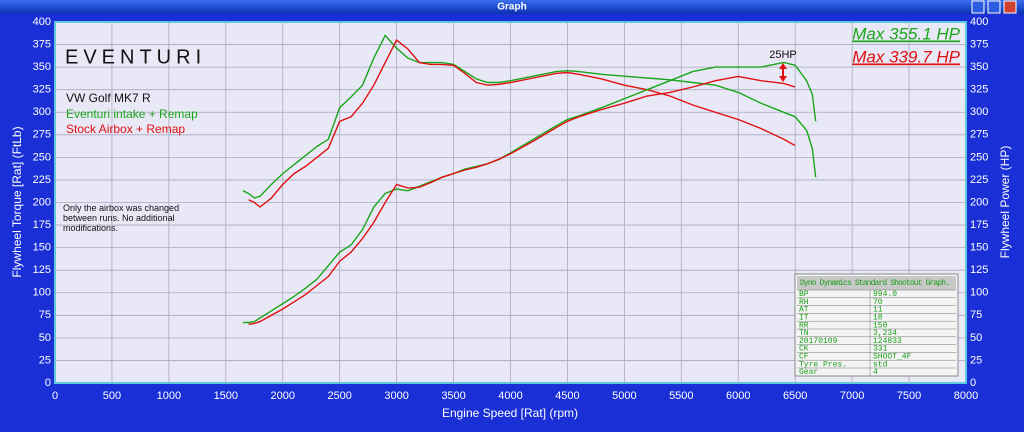 The height and width of the screenshot is (432, 1024). What do you see at coordinates (994, 7) in the screenshot?
I see `maximize-button` at bounding box center [994, 7].